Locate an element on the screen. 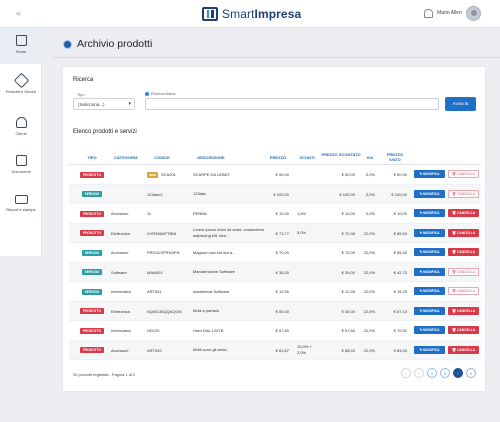 The height and width of the screenshot is (422, 500). logo-text: SmartImpresa is located at coordinates (261, 14).